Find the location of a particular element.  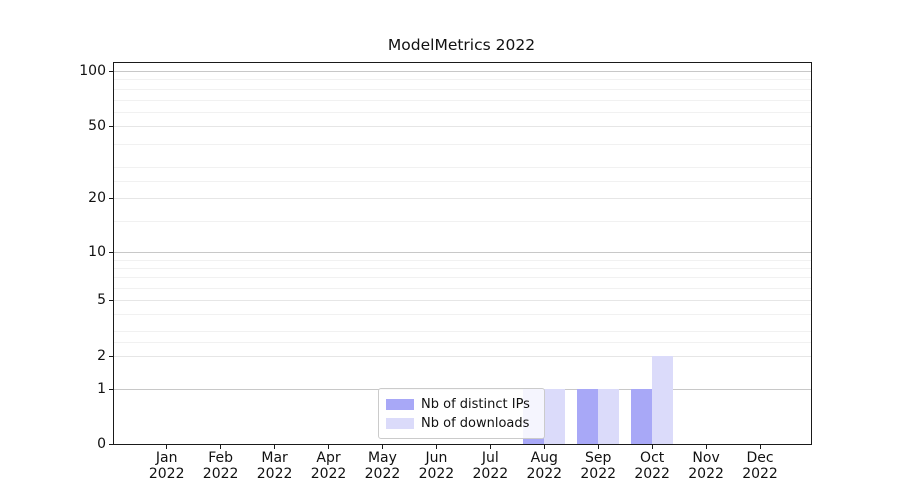

x-tick-label: Dec 2022 is located at coordinates (760, 466).